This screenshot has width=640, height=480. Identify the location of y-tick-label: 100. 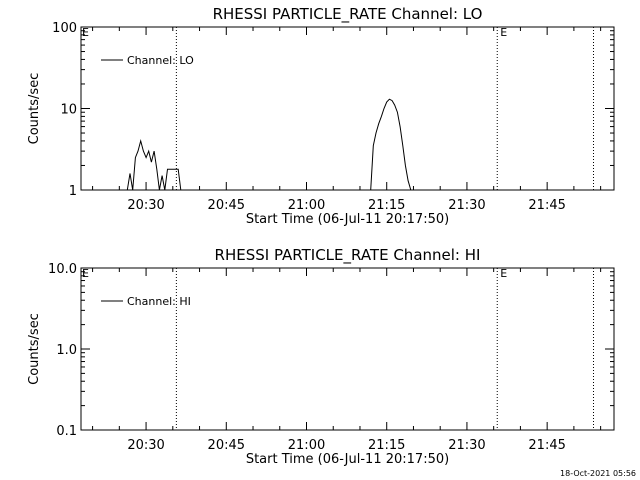
(64, 28).